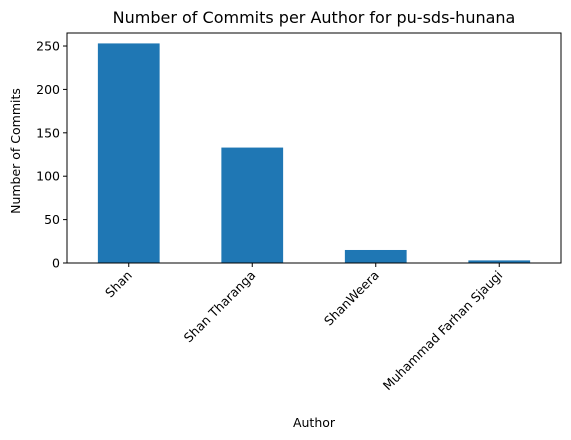  What do you see at coordinates (52, 219) in the screenshot?
I see `y-tick-label-1: 50` at bounding box center [52, 219].